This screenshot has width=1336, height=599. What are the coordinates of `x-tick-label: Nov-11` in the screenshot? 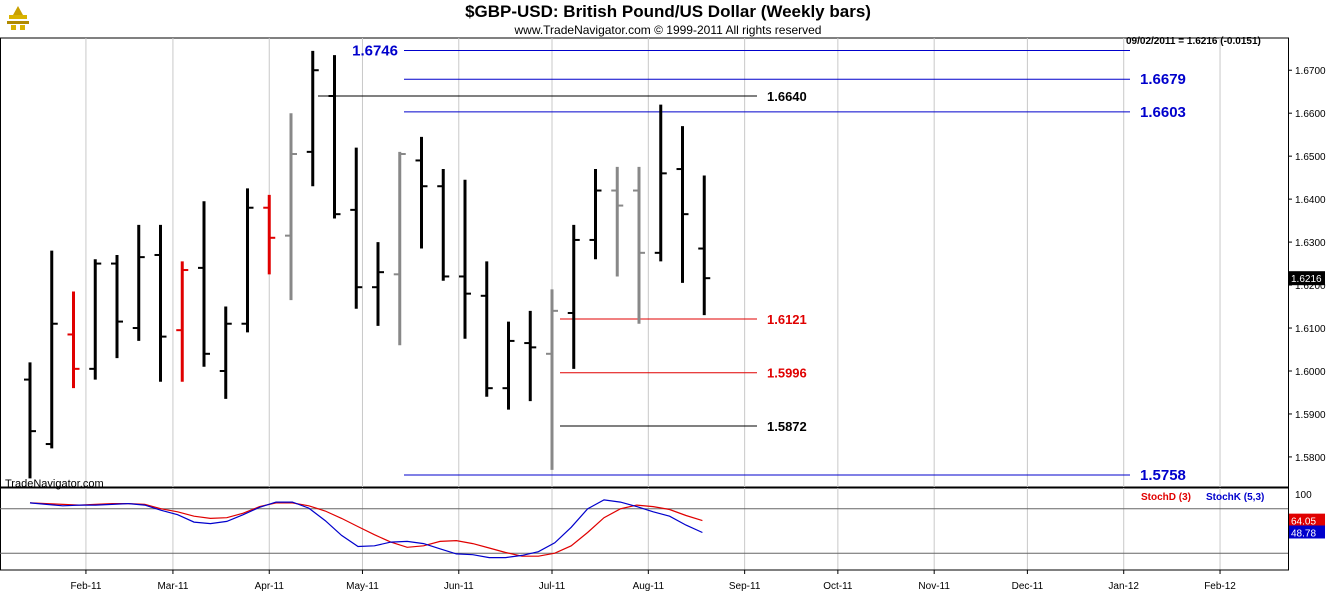 It's located at (934, 586).